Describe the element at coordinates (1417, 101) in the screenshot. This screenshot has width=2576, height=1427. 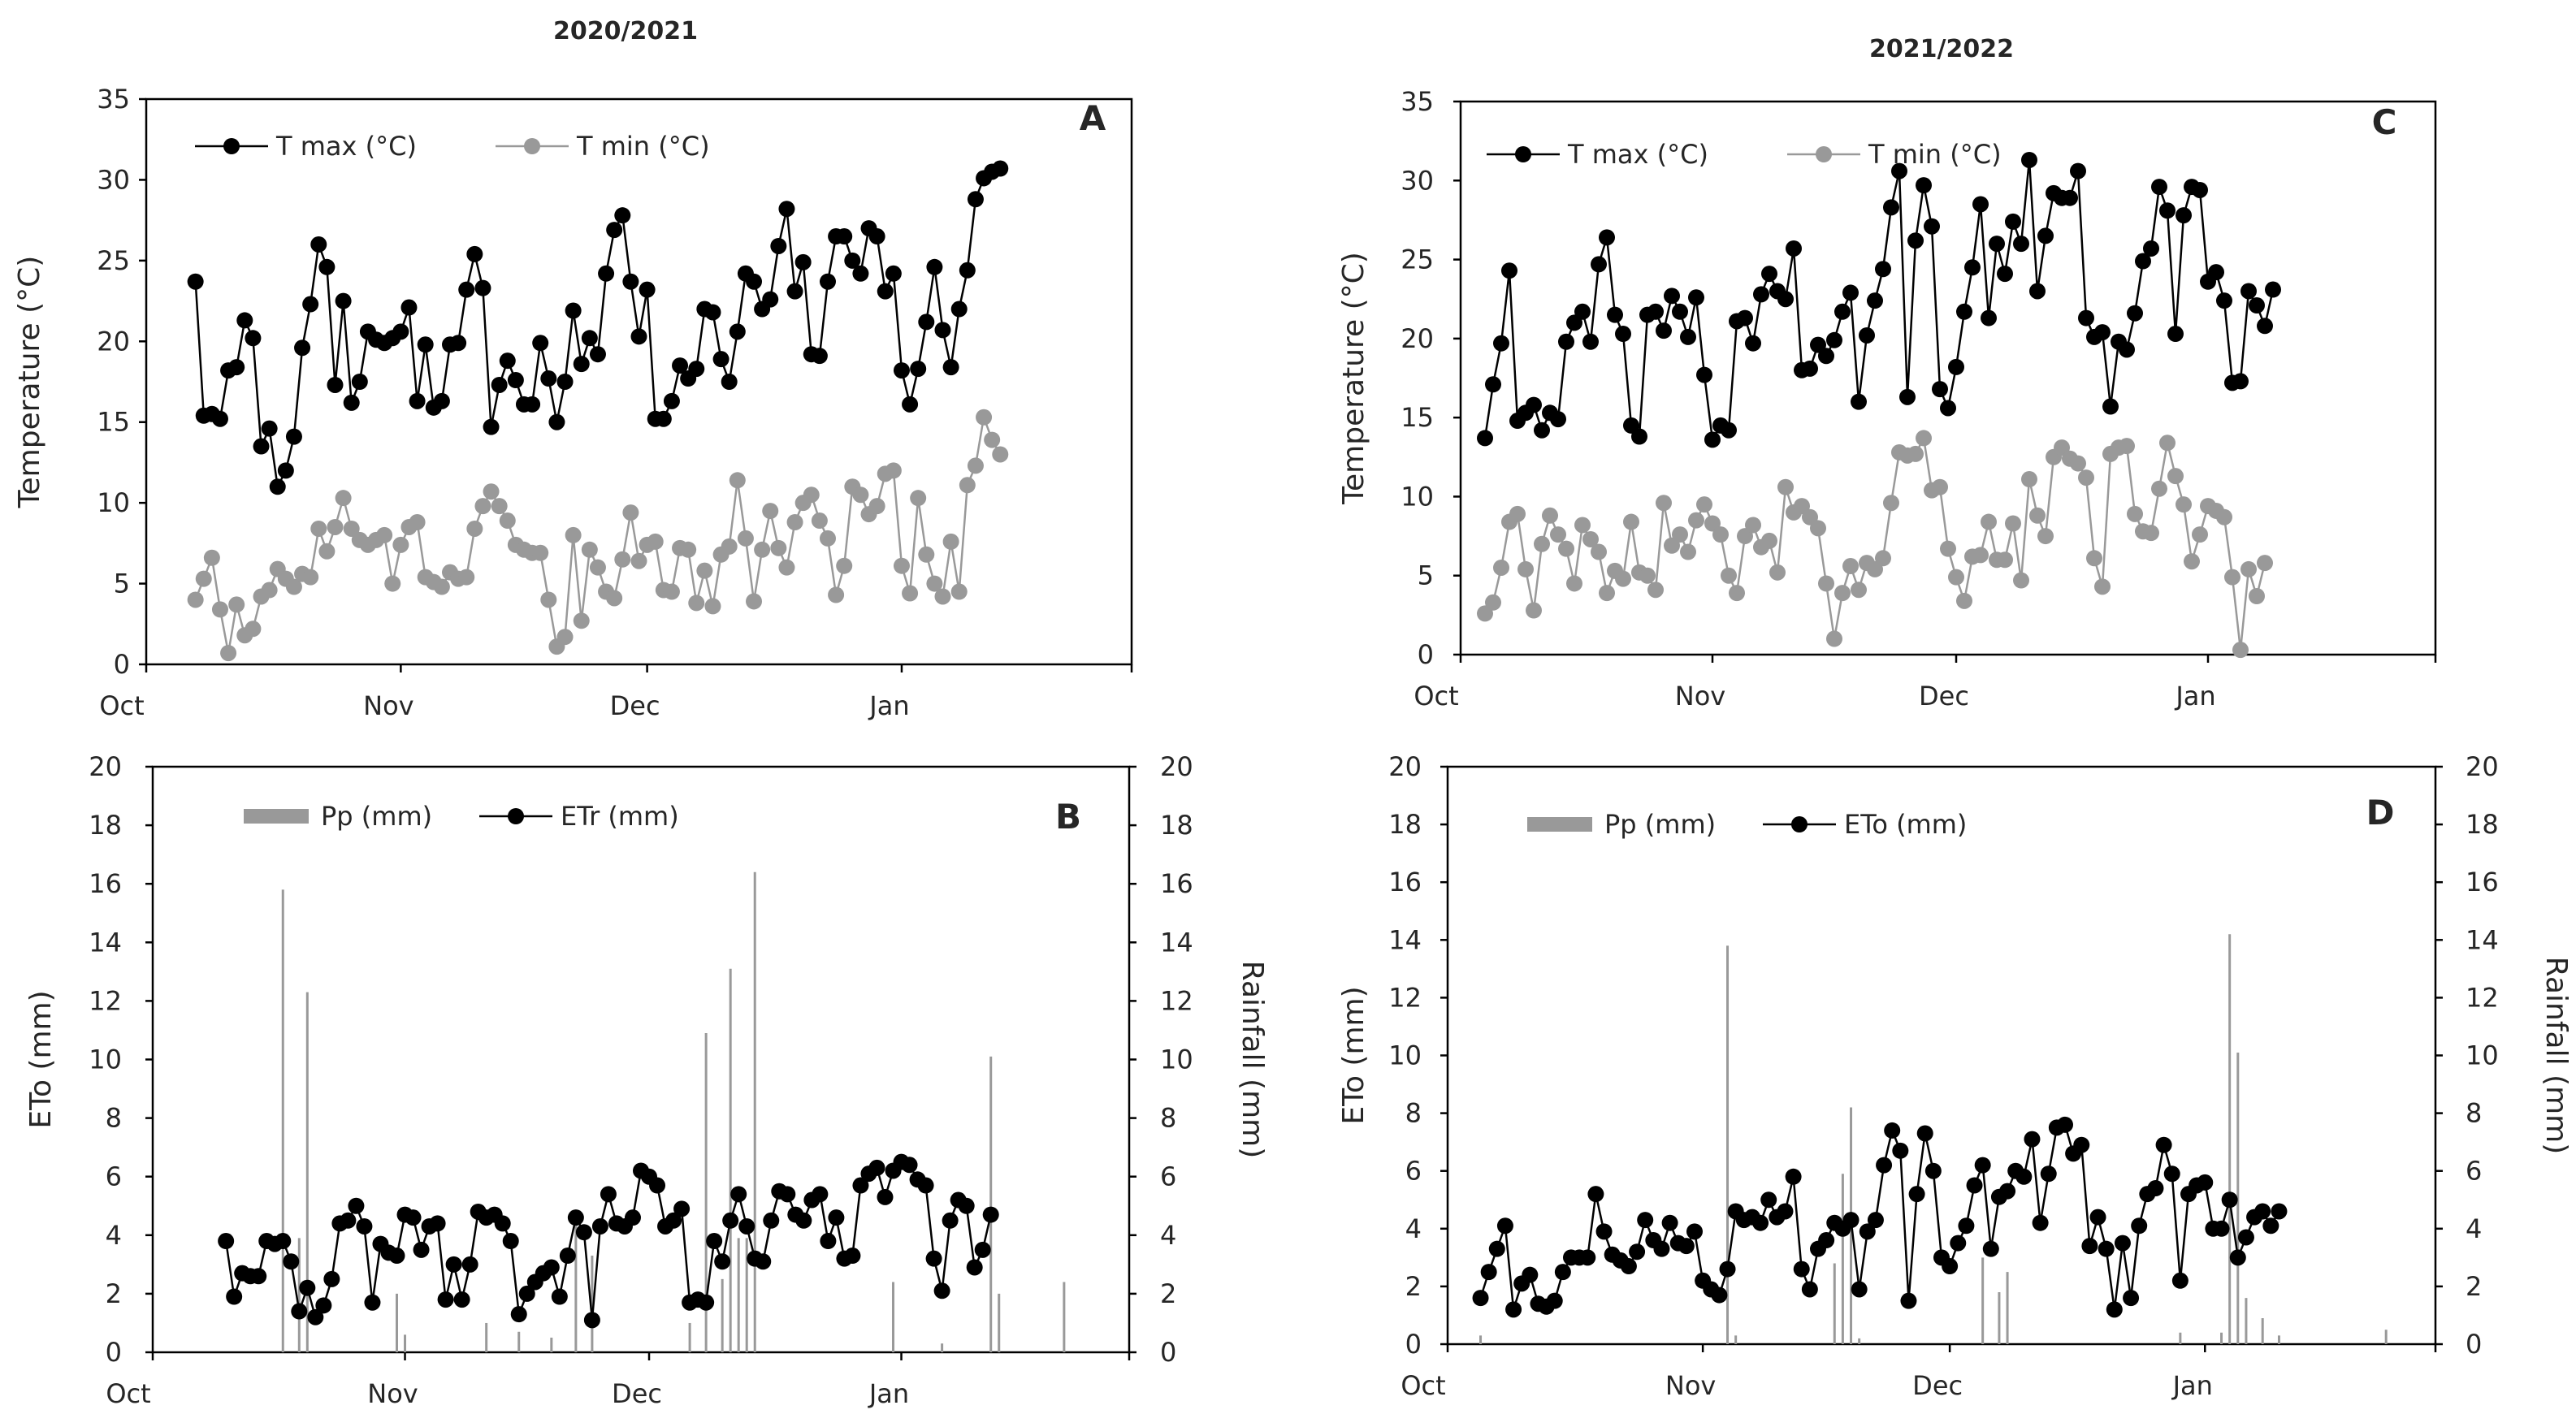
I see `y-tick-label: 35` at that location.